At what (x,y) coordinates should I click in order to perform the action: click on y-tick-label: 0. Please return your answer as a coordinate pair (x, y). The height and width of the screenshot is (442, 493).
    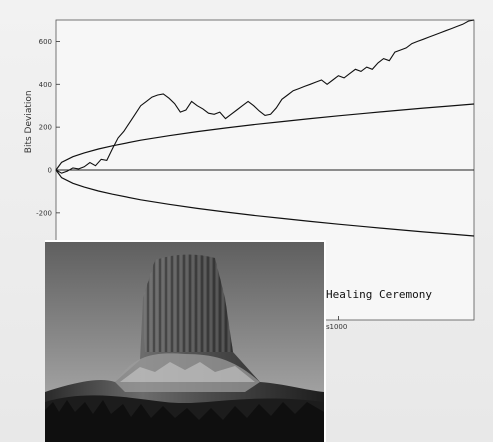
    Looking at the image, I should click on (50, 171).